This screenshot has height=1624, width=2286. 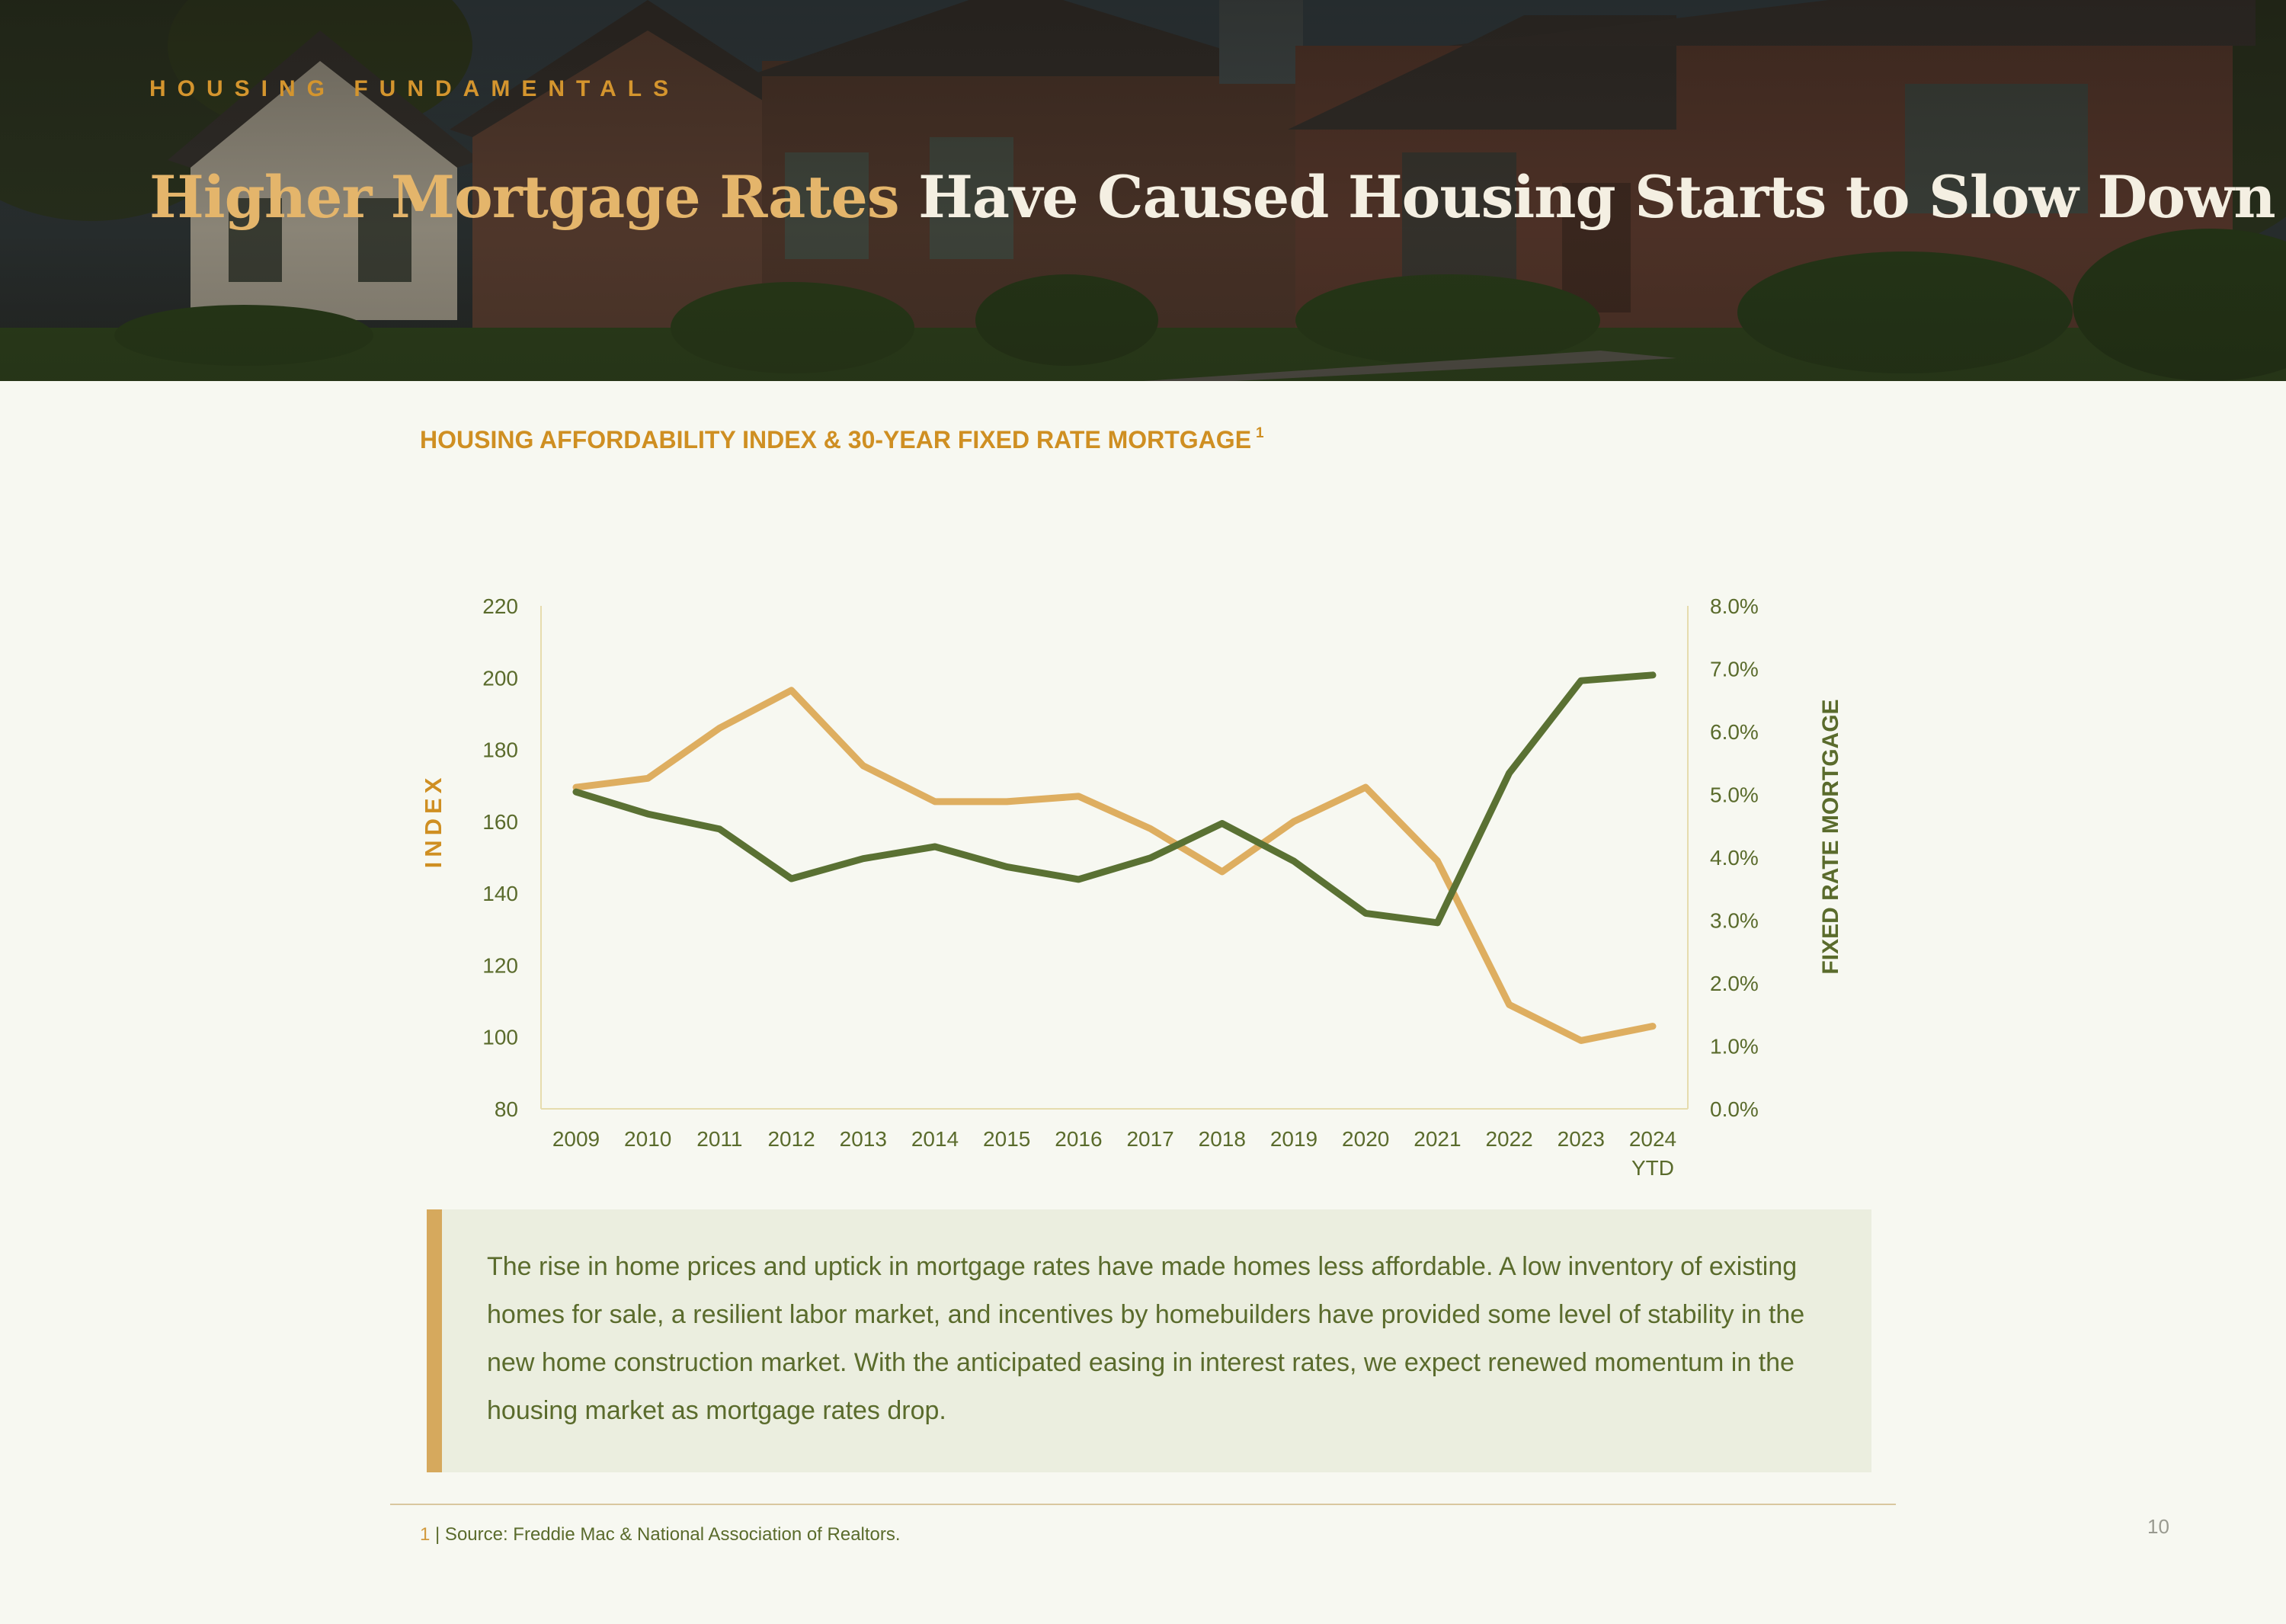 What do you see at coordinates (1734, 1109) in the screenshot?
I see `y-tick-label-right: 0.0%` at bounding box center [1734, 1109].